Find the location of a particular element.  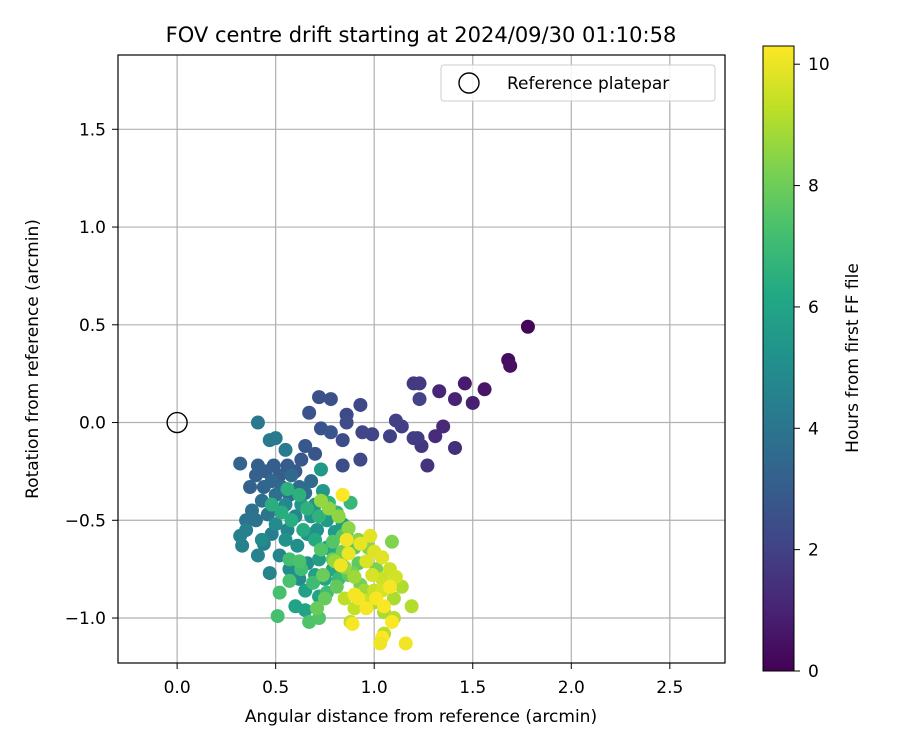

x-tick-label: 2.0 is located at coordinates (571, 688).